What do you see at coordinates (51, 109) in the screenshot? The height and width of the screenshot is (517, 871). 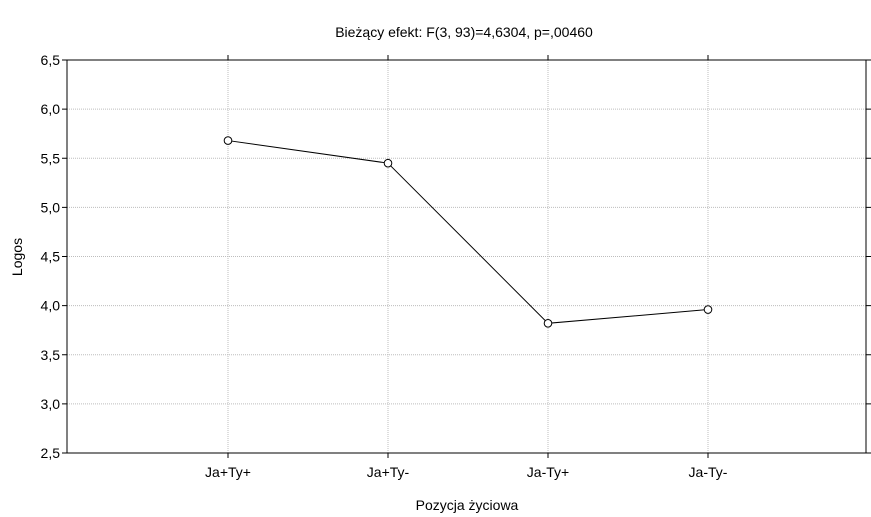 I see `y-tick-label: 6,0` at bounding box center [51, 109].